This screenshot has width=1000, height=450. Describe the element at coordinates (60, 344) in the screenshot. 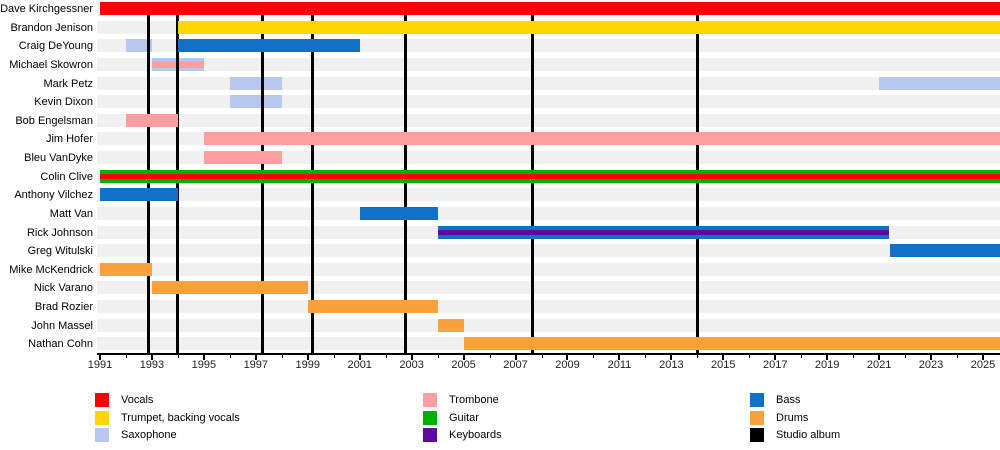

I see `member-label-nathan-cohn: Nathan Cohn` at that location.